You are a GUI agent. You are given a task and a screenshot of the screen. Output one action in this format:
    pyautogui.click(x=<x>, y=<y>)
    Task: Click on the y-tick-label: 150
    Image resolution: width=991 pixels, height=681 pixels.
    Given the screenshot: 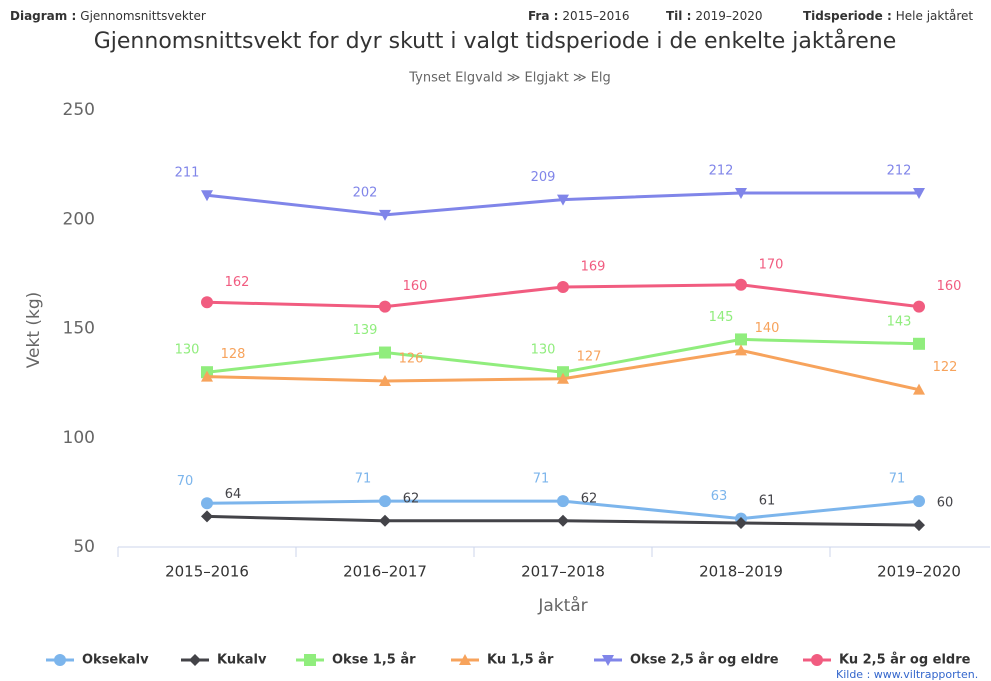 What is the action you would take?
    pyautogui.click(x=79, y=329)
    